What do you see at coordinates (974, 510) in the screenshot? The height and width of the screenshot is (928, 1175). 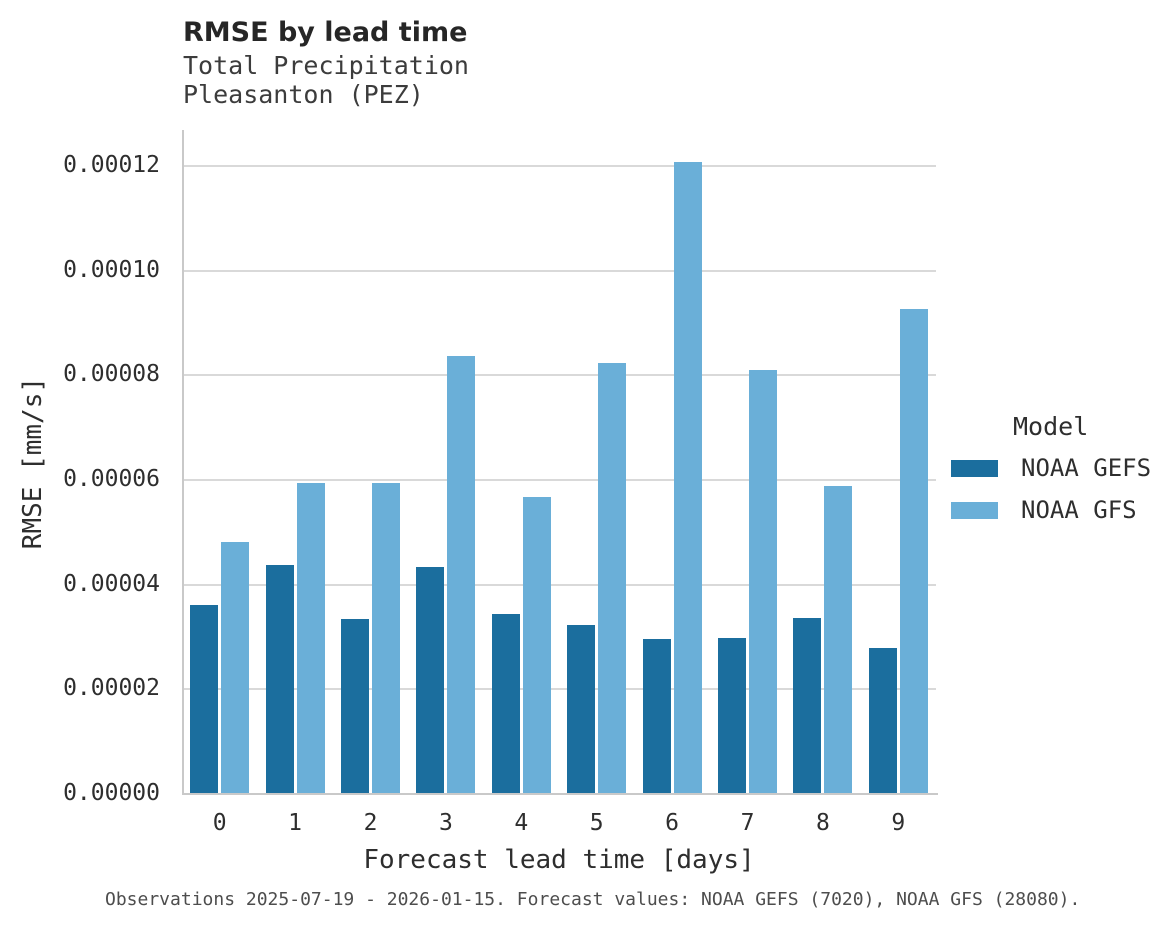 I see `legend-swatch-noaa-gfs` at bounding box center [974, 510].